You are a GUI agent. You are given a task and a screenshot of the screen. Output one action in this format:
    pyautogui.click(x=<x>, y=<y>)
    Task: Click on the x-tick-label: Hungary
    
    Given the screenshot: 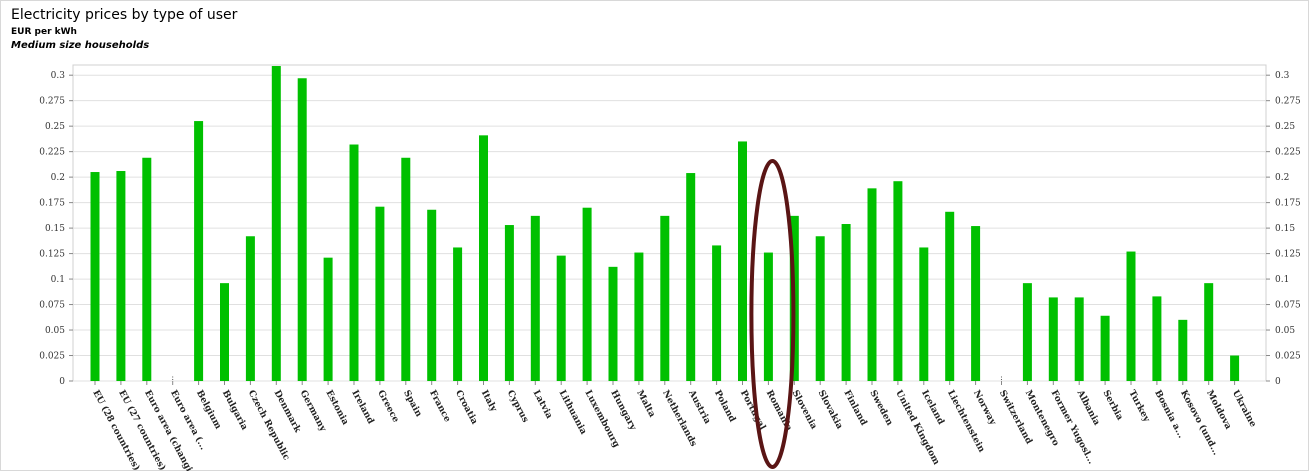 What is the action you would take?
    pyautogui.click(x=623, y=411)
    